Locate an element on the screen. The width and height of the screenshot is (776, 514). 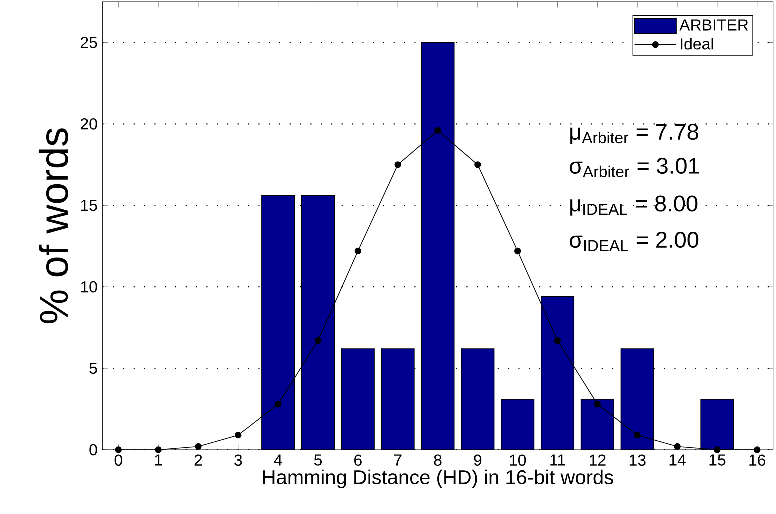
y-tick-label: 5 is located at coordinates (94, 368).